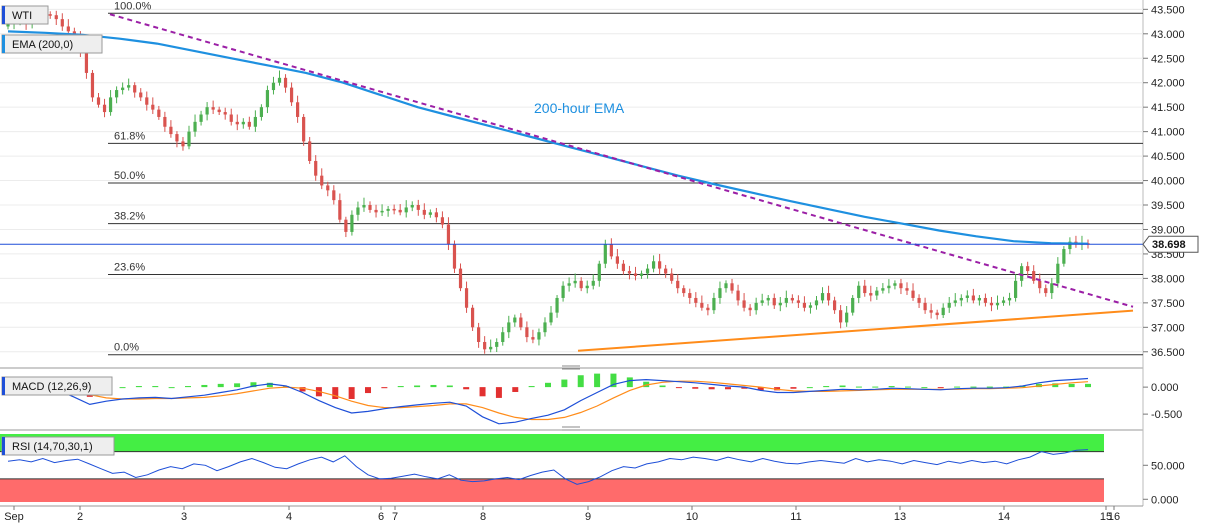 The image size is (1207, 531). I want to click on rsi-oversold-zone, so click(552, 490).